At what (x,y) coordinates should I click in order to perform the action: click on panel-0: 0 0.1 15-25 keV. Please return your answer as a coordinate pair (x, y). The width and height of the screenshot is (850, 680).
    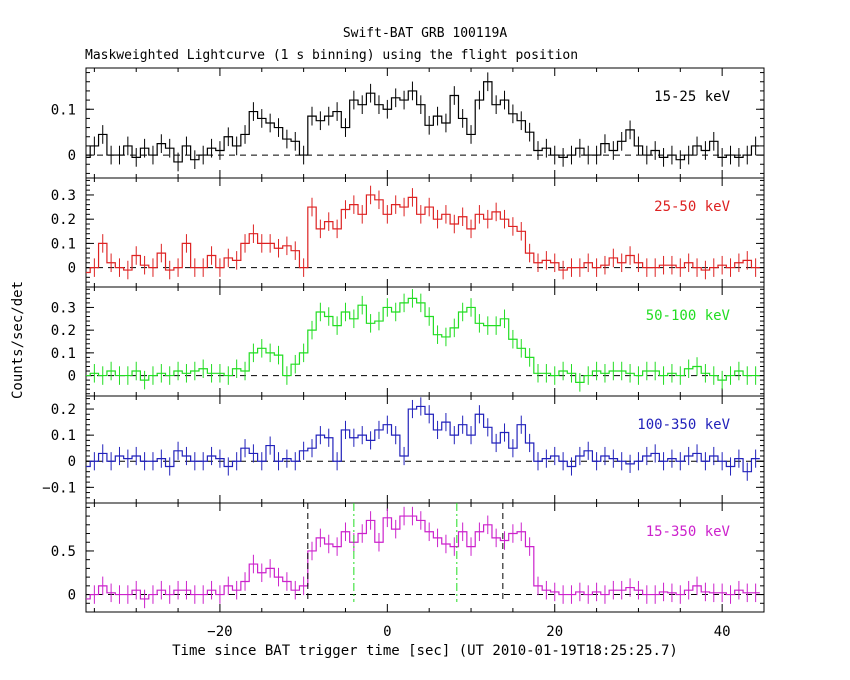
    Looking at the image, I should click on (408, 123).